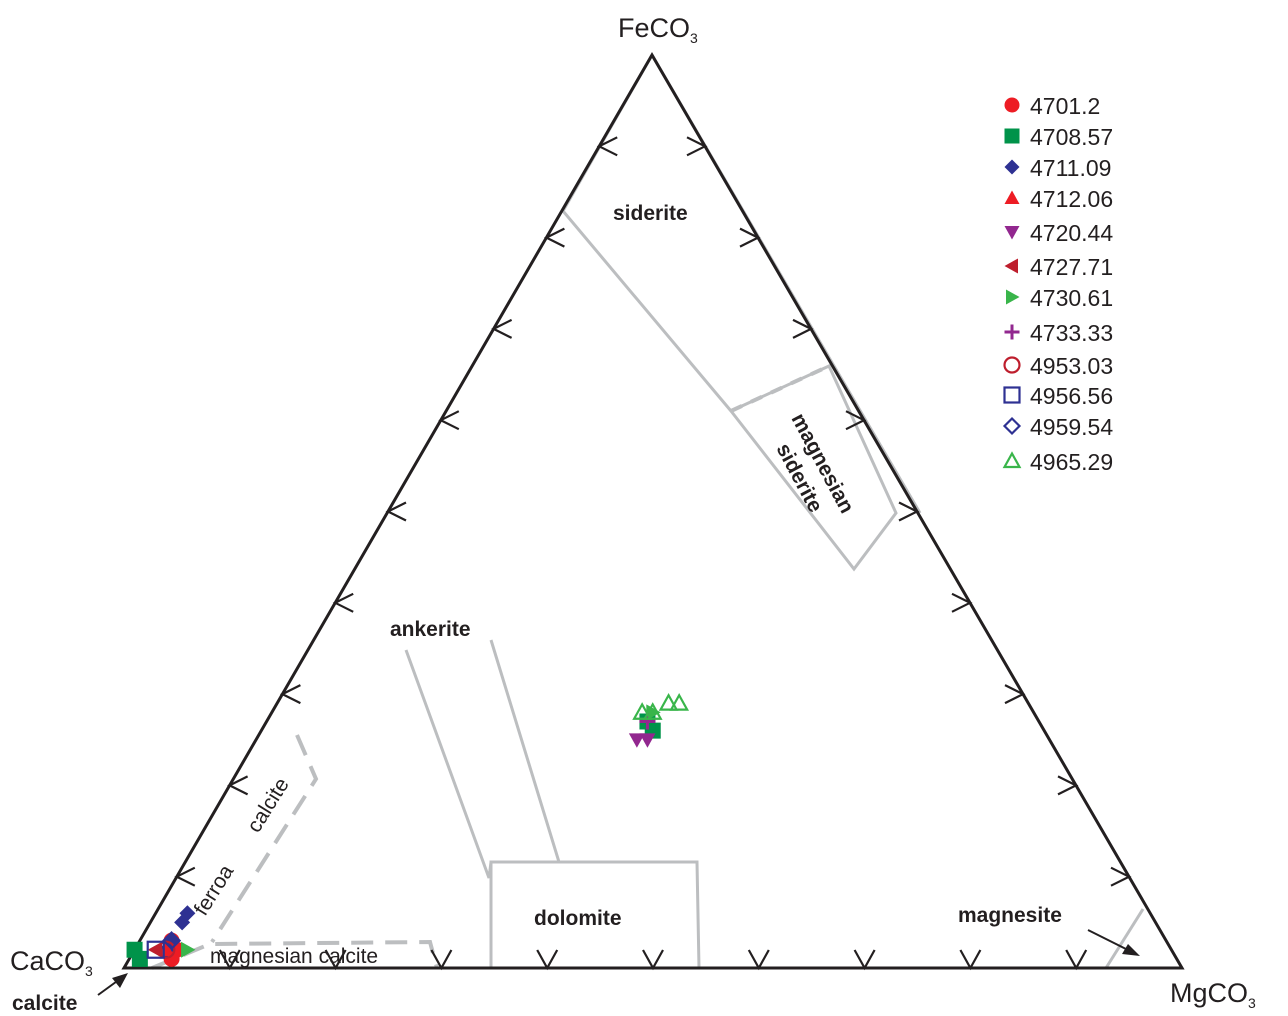 Image resolution: width=1288 pixels, height=1016 pixels. I want to click on magnesite-field-boundary, so click(1124, 938).